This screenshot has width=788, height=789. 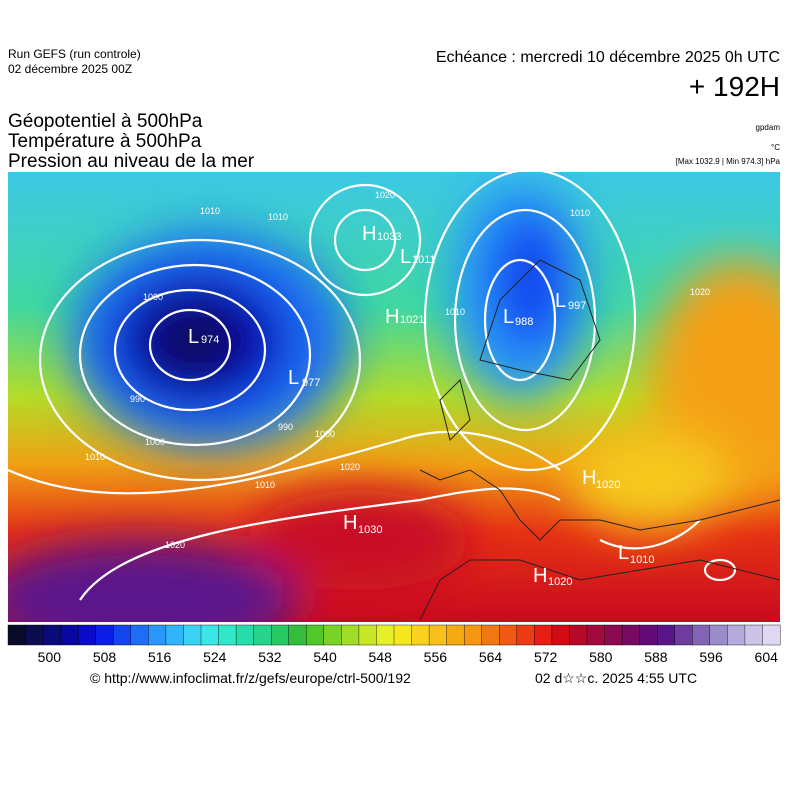 I want to click on colorbar-tick-label: 564, so click(x=491, y=657).